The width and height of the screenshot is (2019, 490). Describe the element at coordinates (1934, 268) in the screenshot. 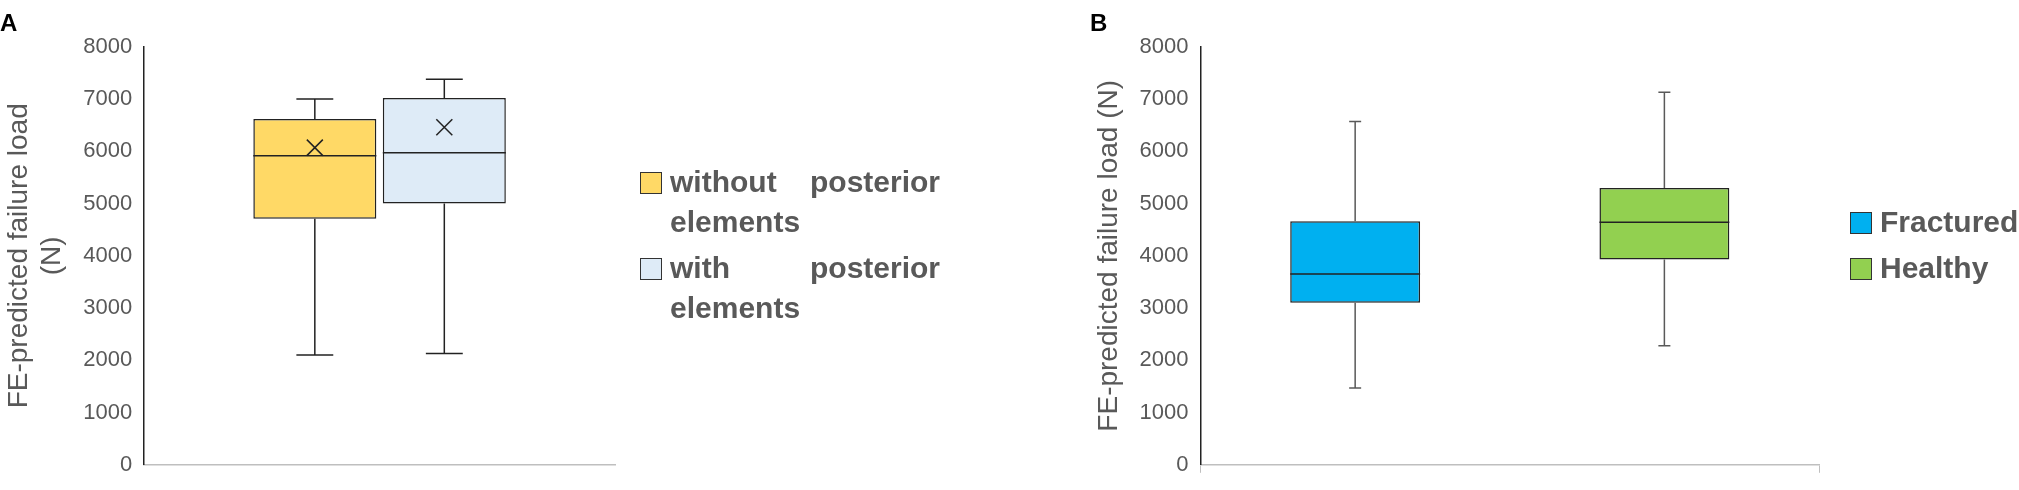

I see `legend-label: Healthy` at that location.